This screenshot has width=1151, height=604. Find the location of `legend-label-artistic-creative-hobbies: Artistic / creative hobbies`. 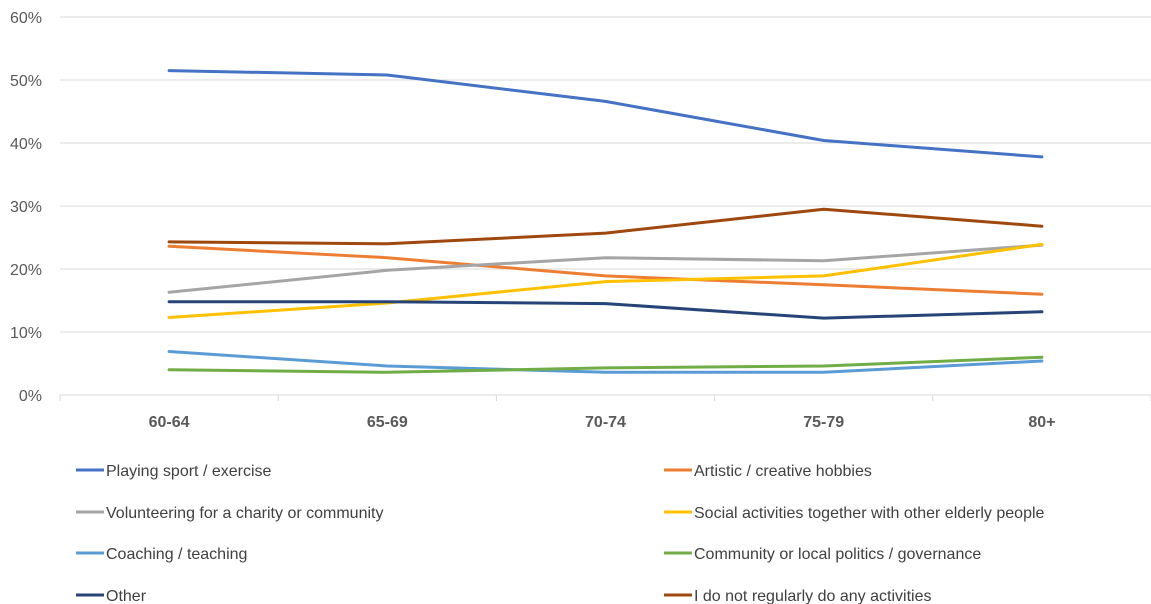

legend-label-artistic-creative-hobbies: Artistic / creative hobbies is located at coordinates (783, 471).